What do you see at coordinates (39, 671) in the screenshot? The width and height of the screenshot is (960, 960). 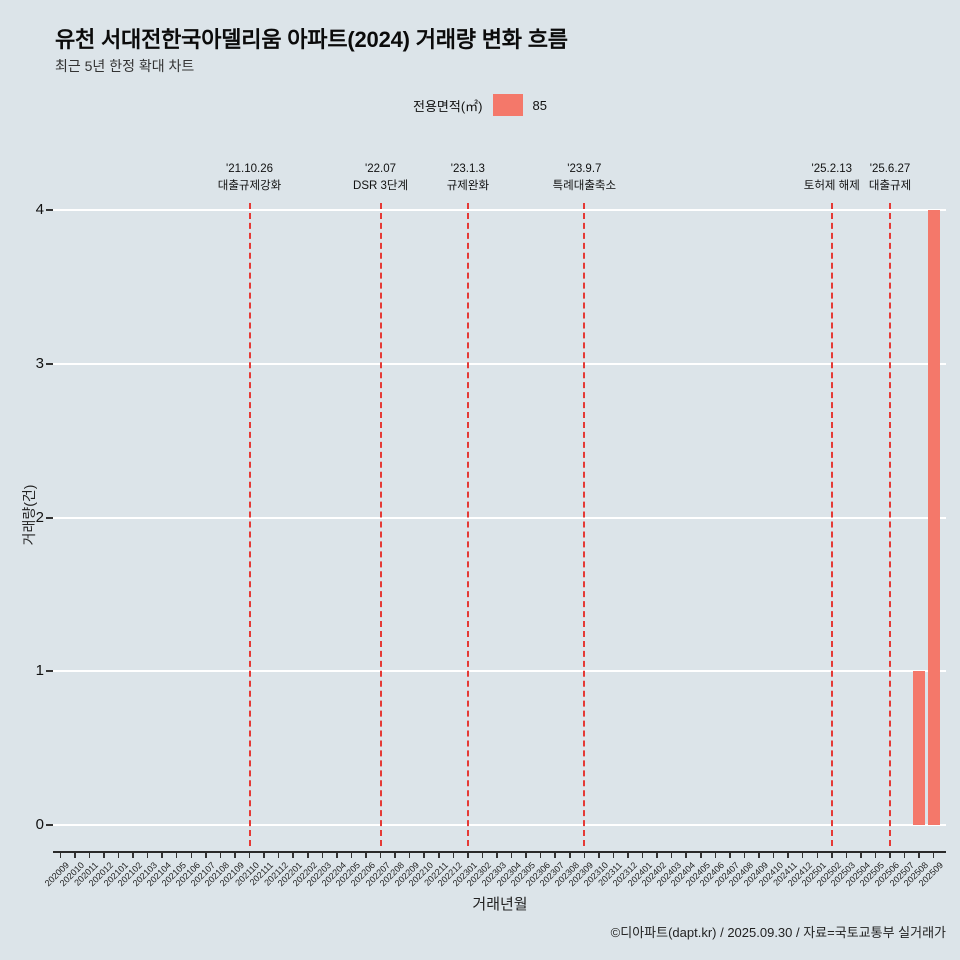 I see `y-tick-label: 1` at bounding box center [39, 671].